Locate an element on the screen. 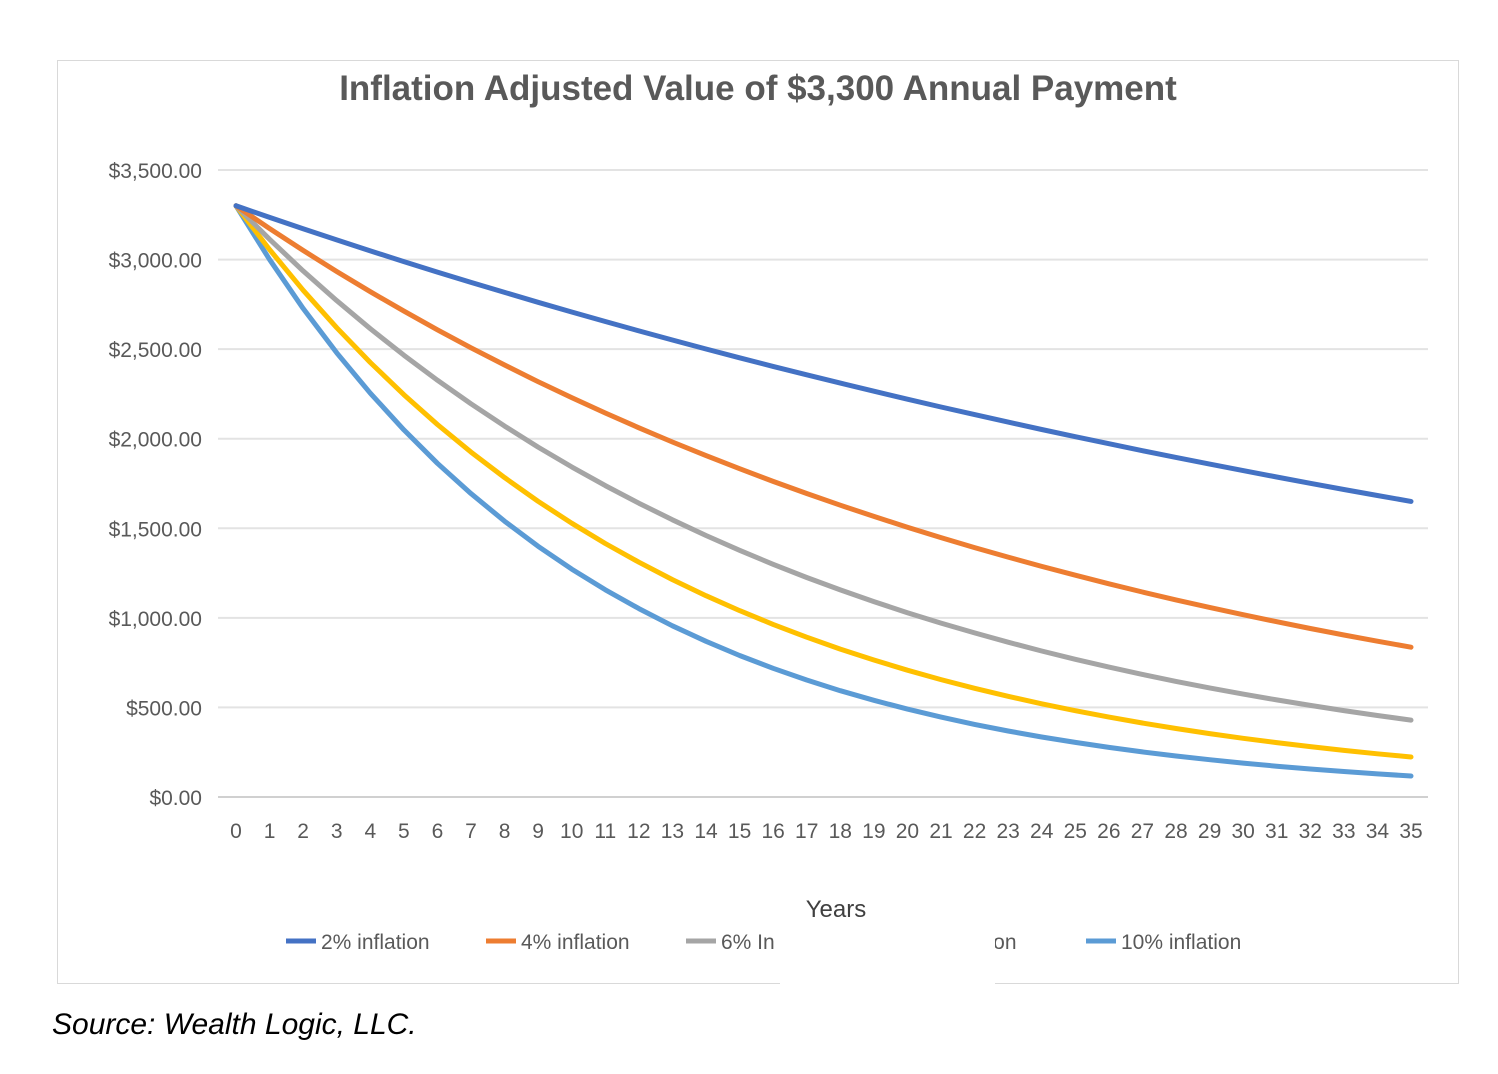  x-tick-label: 32 is located at coordinates (1310, 831).